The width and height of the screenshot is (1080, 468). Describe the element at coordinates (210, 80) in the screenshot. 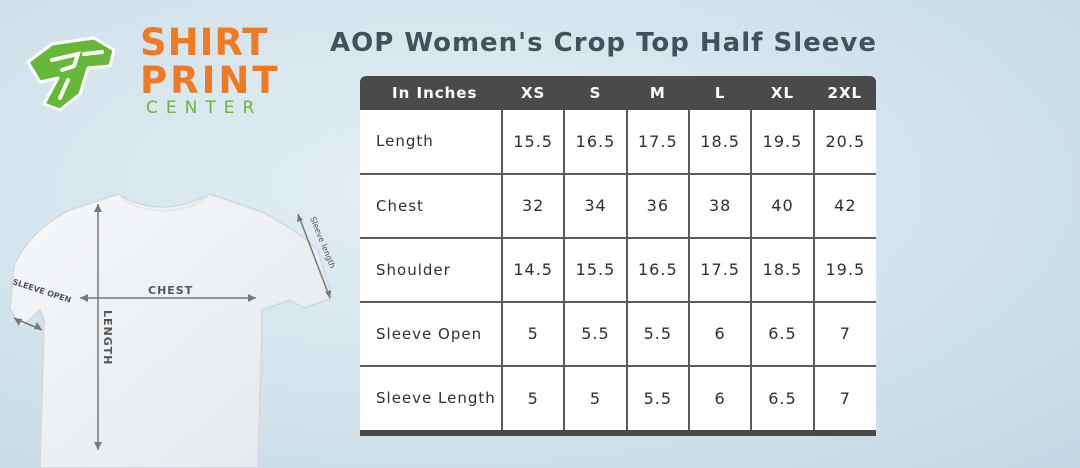

I see `logo-text-print: PRINT` at that location.